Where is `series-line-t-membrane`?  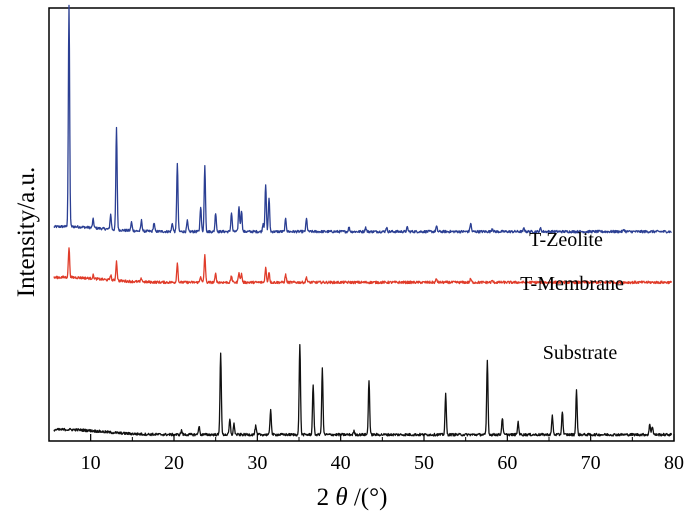
series-line-t-membrane is located at coordinates (363, 266).